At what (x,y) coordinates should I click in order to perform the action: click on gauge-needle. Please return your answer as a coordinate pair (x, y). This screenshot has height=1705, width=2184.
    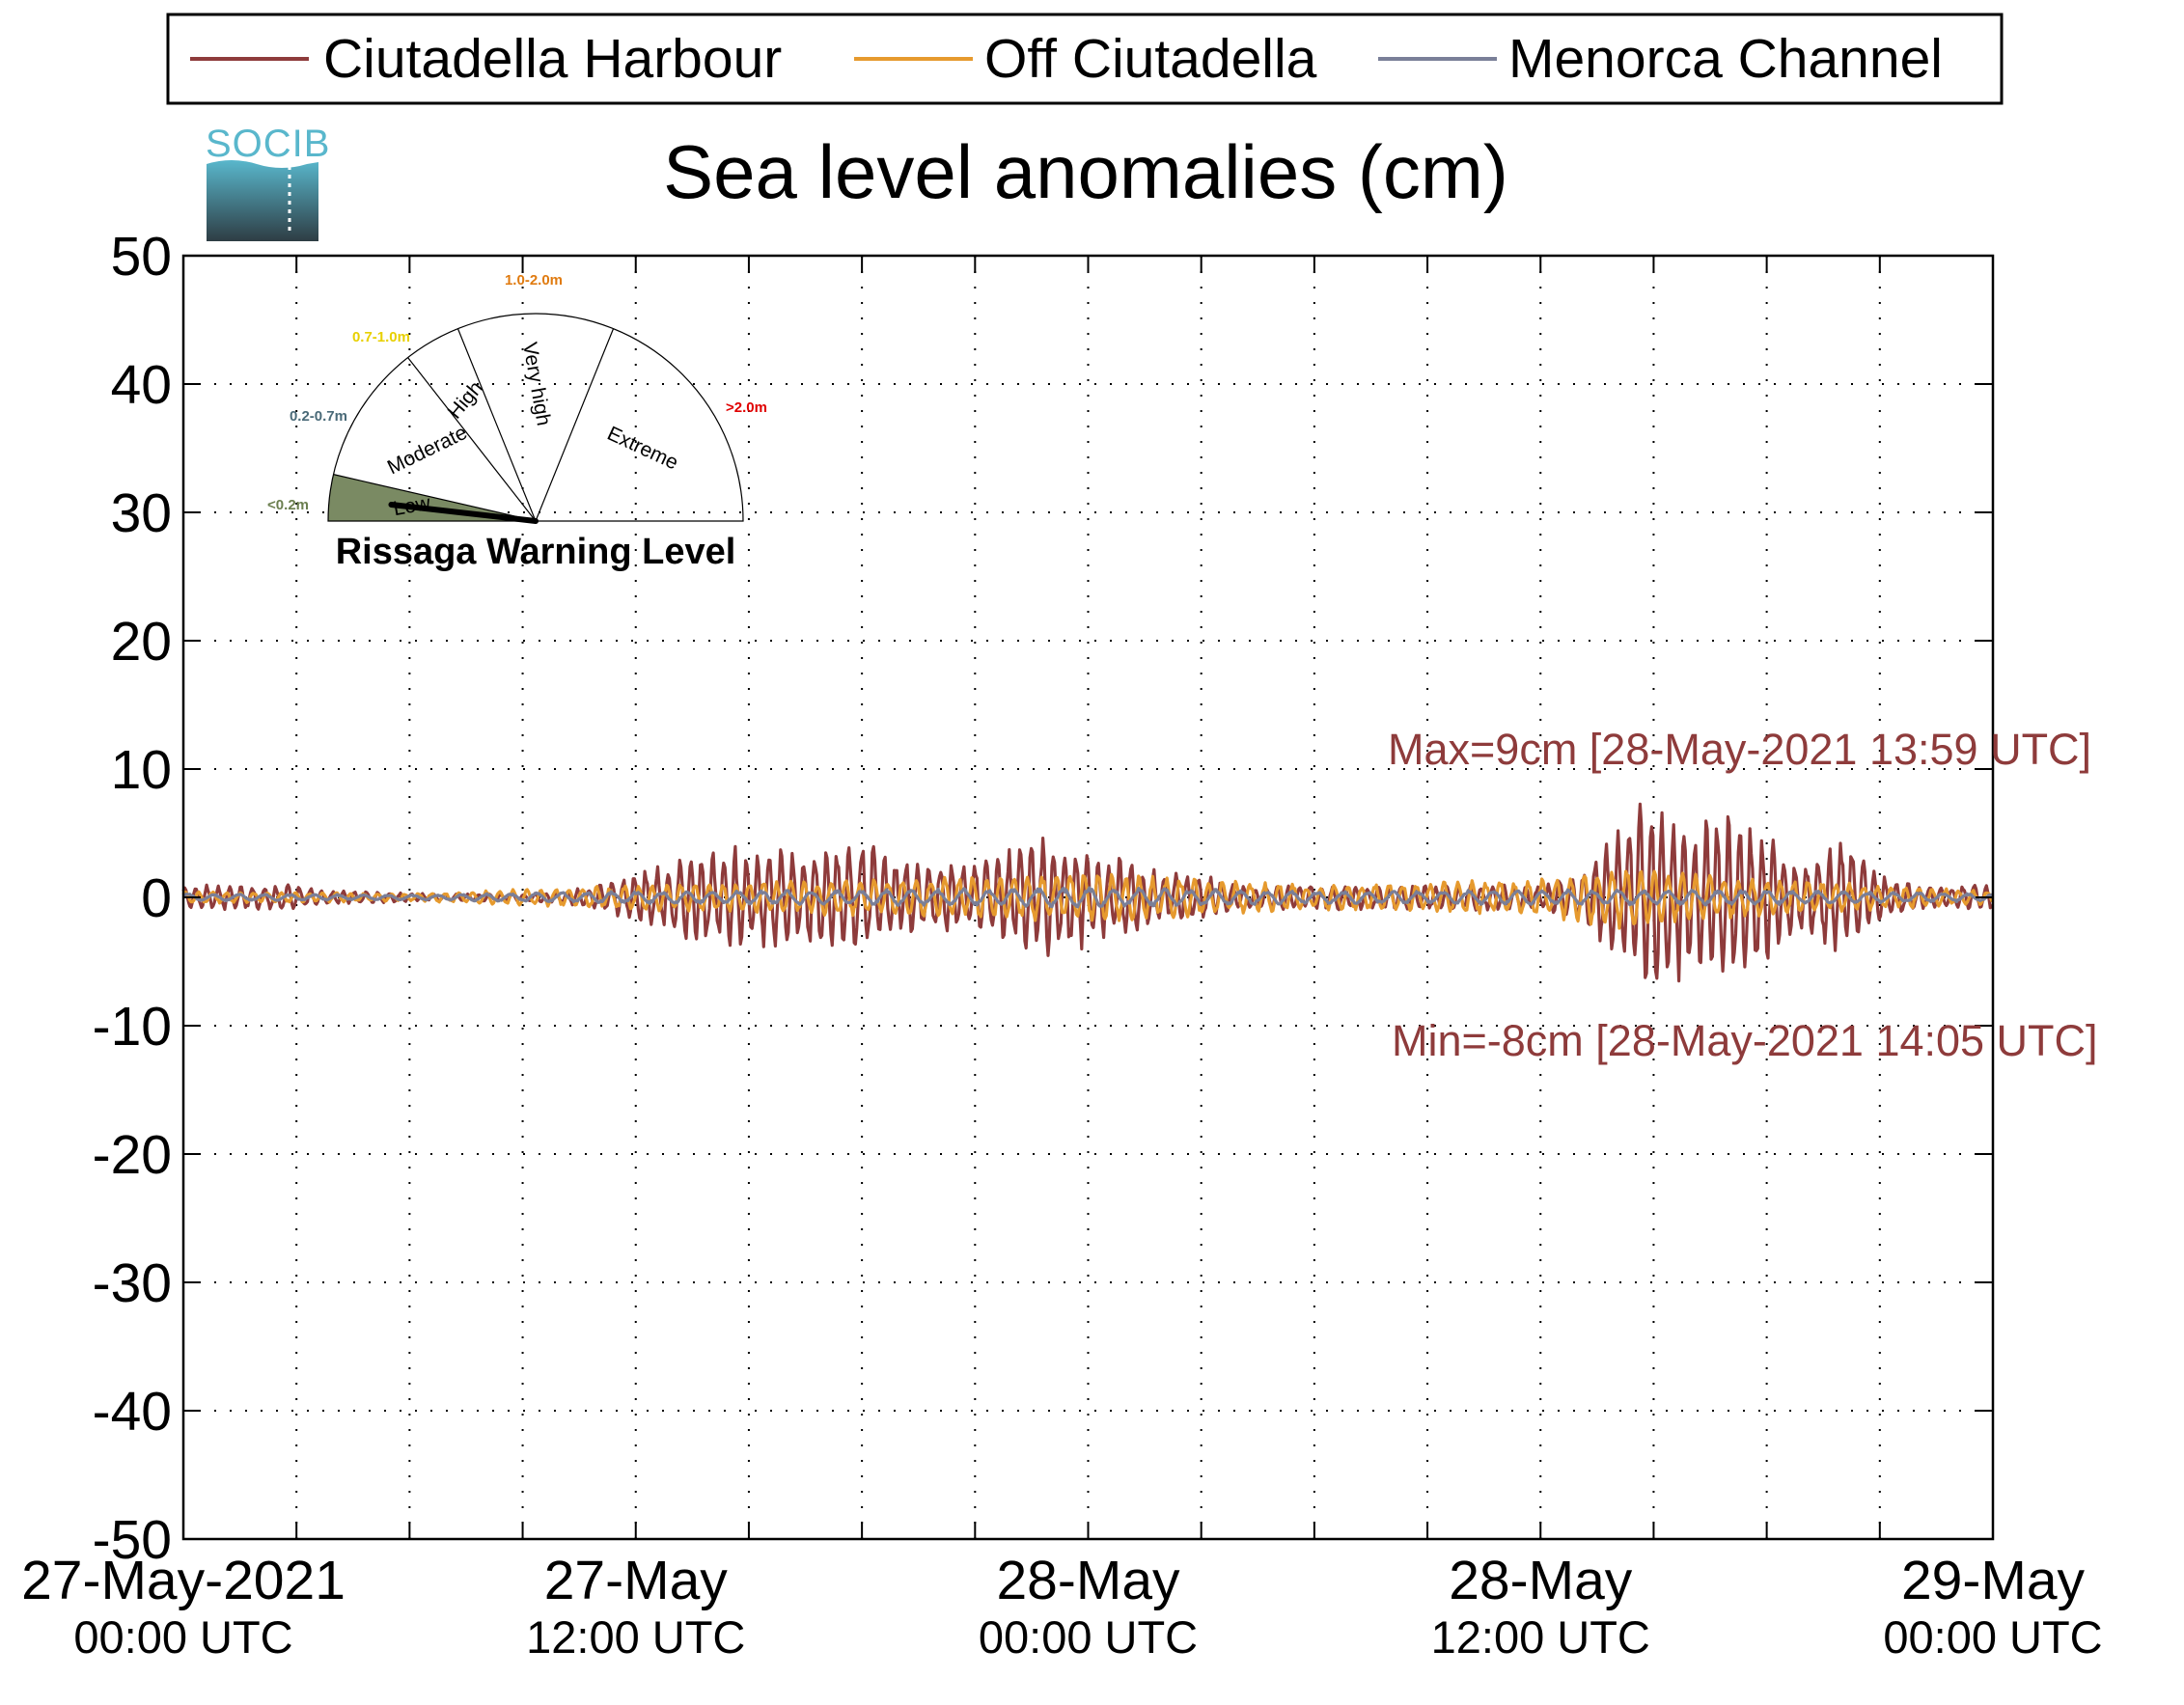
    Looking at the image, I should click on (464, 512).